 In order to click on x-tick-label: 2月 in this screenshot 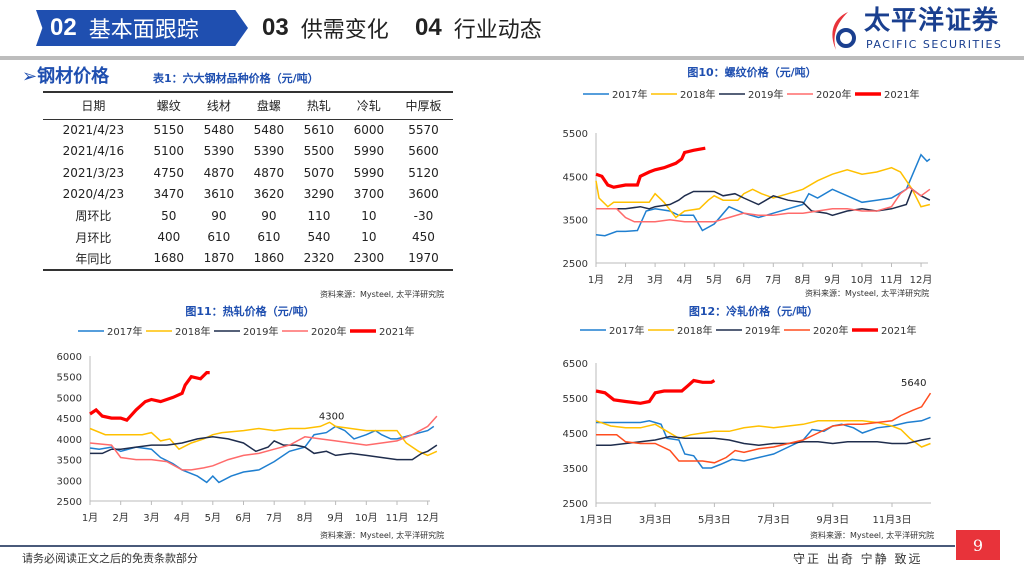, I will do `click(121, 518)`.